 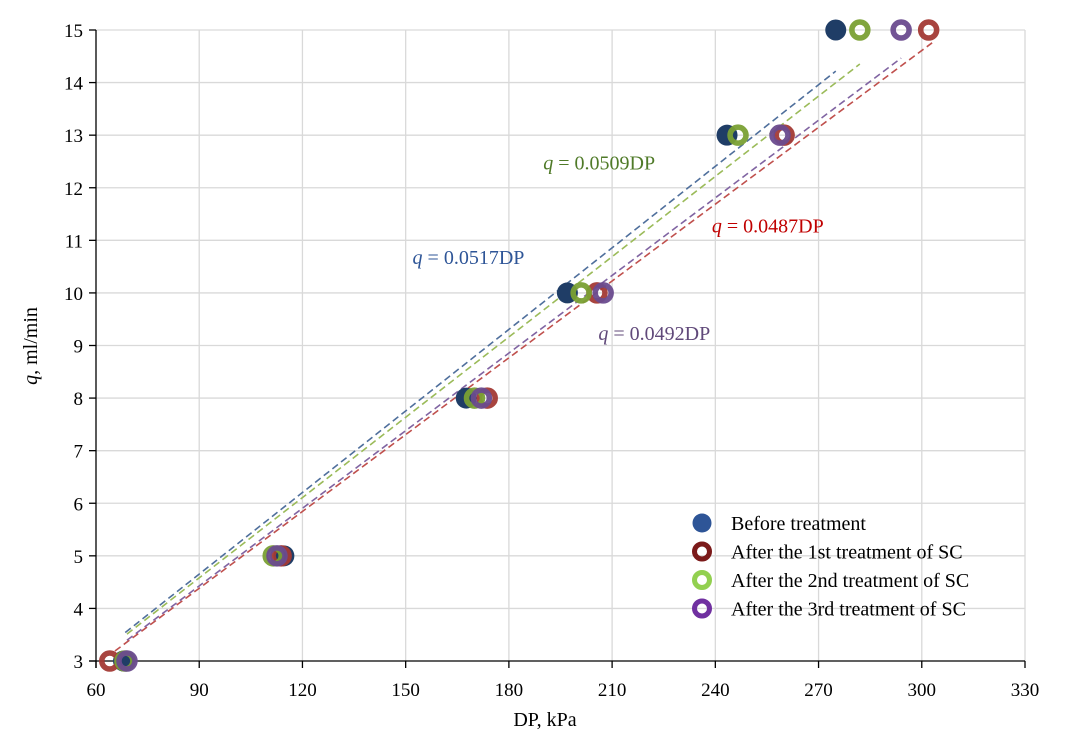 What do you see at coordinates (79, 504) in the screenshot?
I see `y-tick-label: 6` at bounding box center [79, 504].